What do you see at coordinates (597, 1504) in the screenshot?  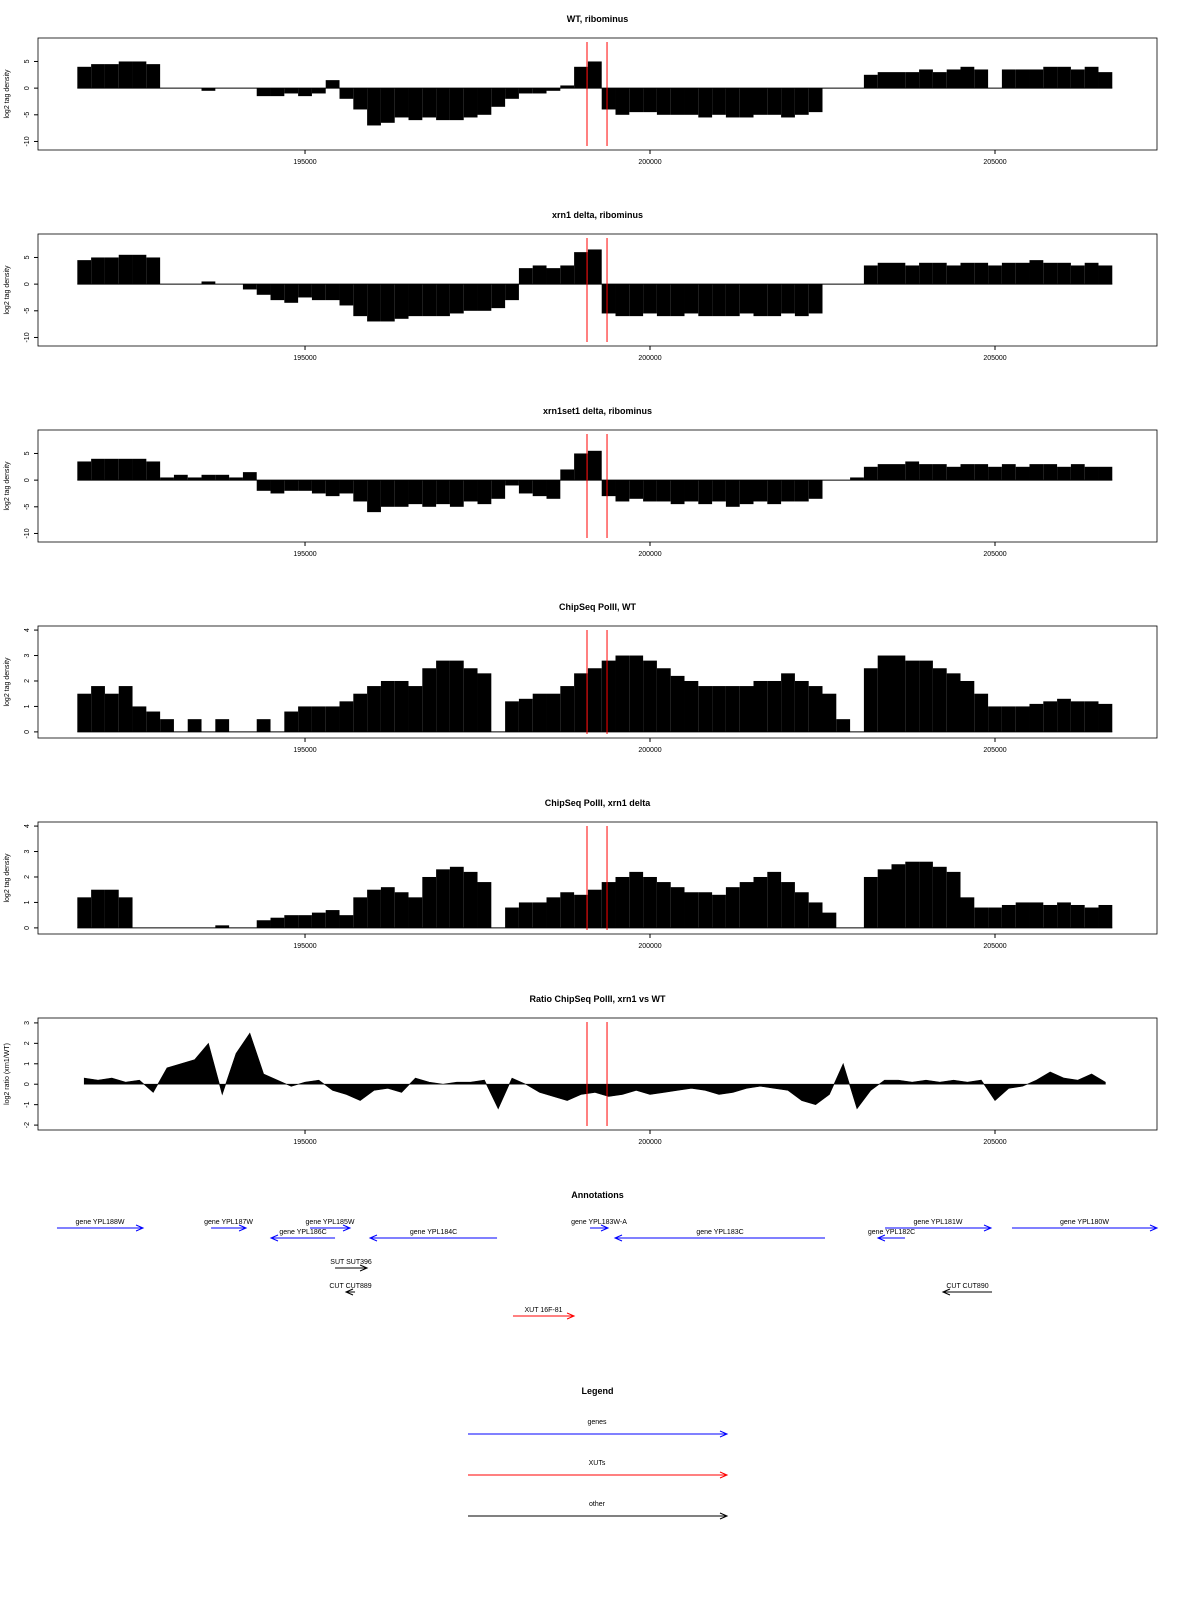 I see `legend-label: other` at bounding box center [597, 1504].